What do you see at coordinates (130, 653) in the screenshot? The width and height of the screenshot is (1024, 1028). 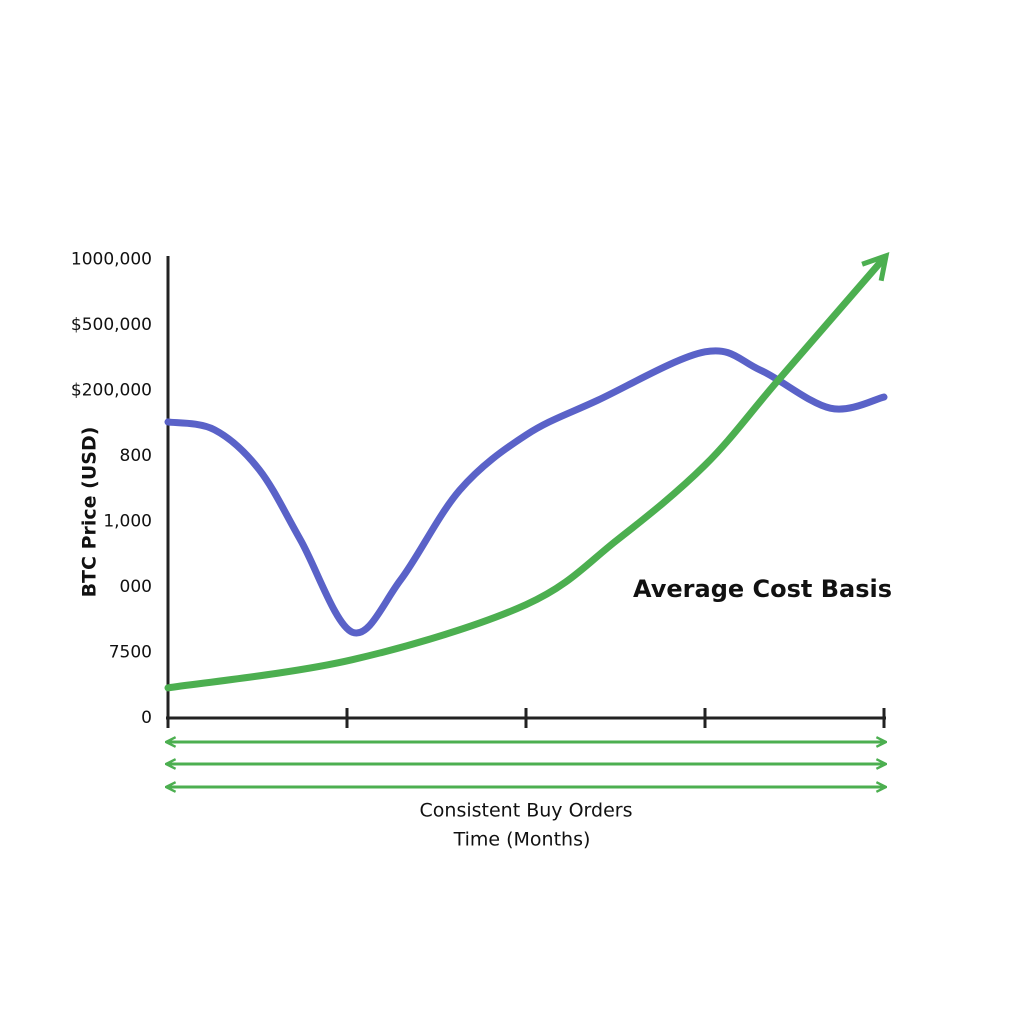 I see `y-tick-label: 7500` at bounding box center [130, 653].